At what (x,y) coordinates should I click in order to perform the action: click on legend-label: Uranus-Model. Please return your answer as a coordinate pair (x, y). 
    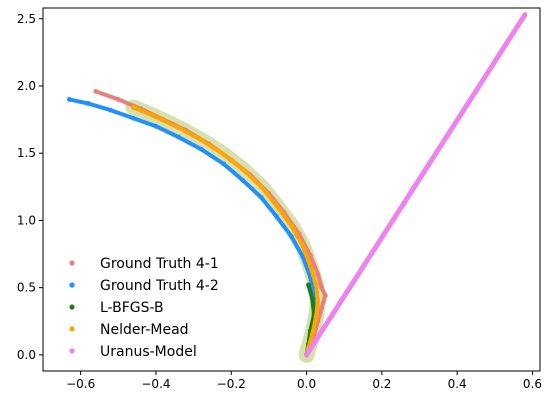
    Looking at the image, I should click on (148, 352).